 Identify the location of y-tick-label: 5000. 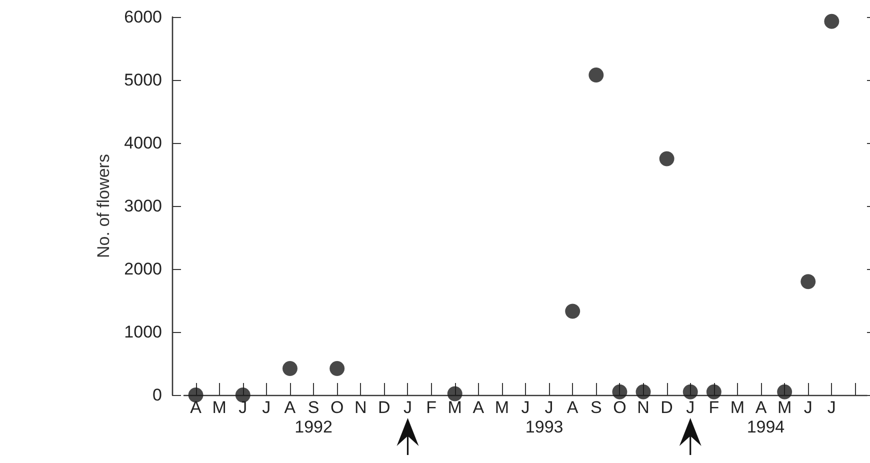
(143, 80).